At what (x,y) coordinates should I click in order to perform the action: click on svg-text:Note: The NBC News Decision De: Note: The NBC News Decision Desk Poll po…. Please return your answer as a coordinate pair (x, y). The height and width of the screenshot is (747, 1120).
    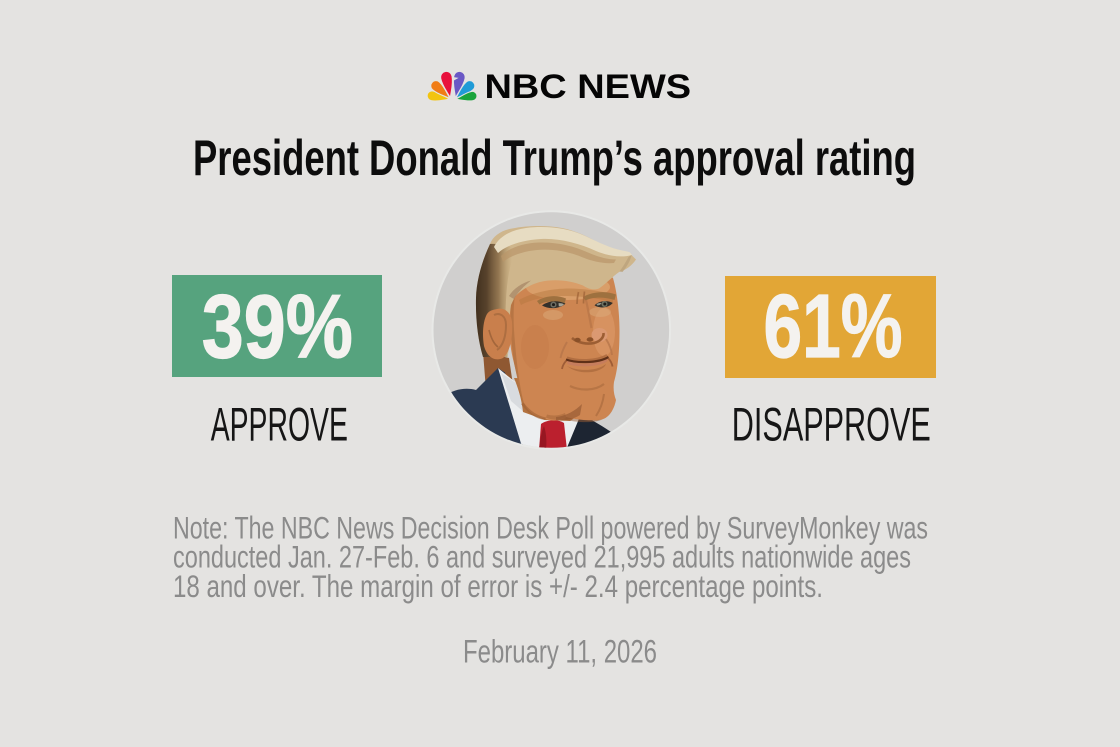
    Looking at the image, I should click on (550, 527).